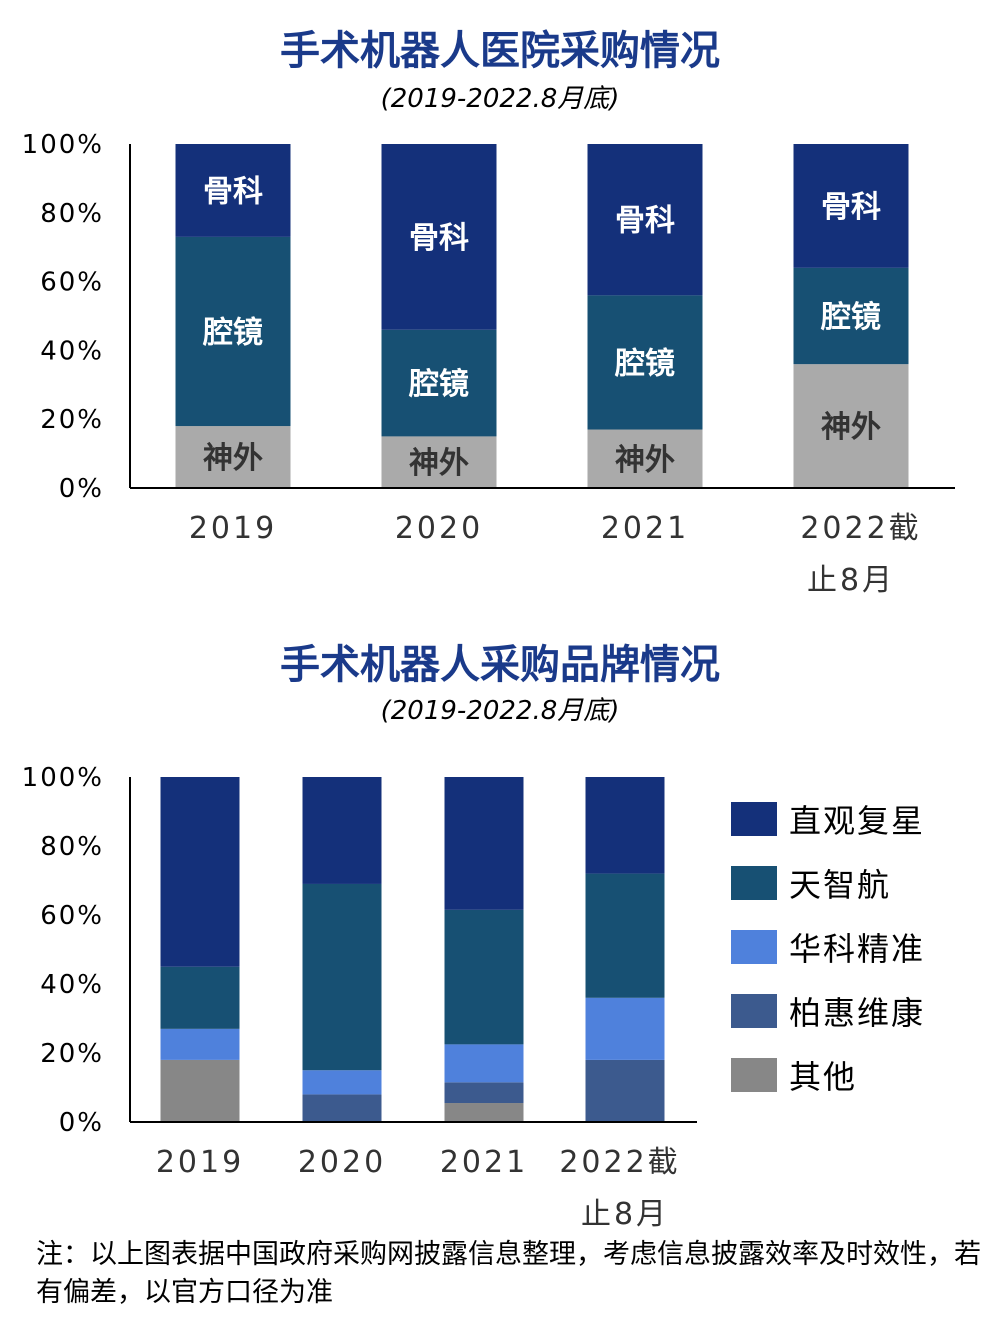 This screenshot has width=1008, height=1324. I want to click on legend-label: 天智航, so click(840, 885).